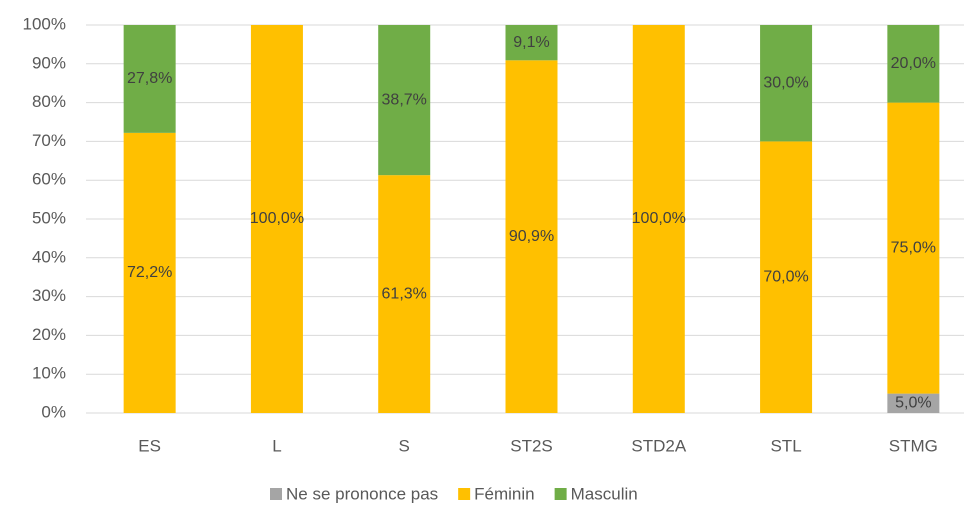 The width and height of the screenshot is (964, 509). What do you see at coordinates (149, 445) in the screenshot?
I see `x-tick-label: ES` at bounding box center [149, 445].